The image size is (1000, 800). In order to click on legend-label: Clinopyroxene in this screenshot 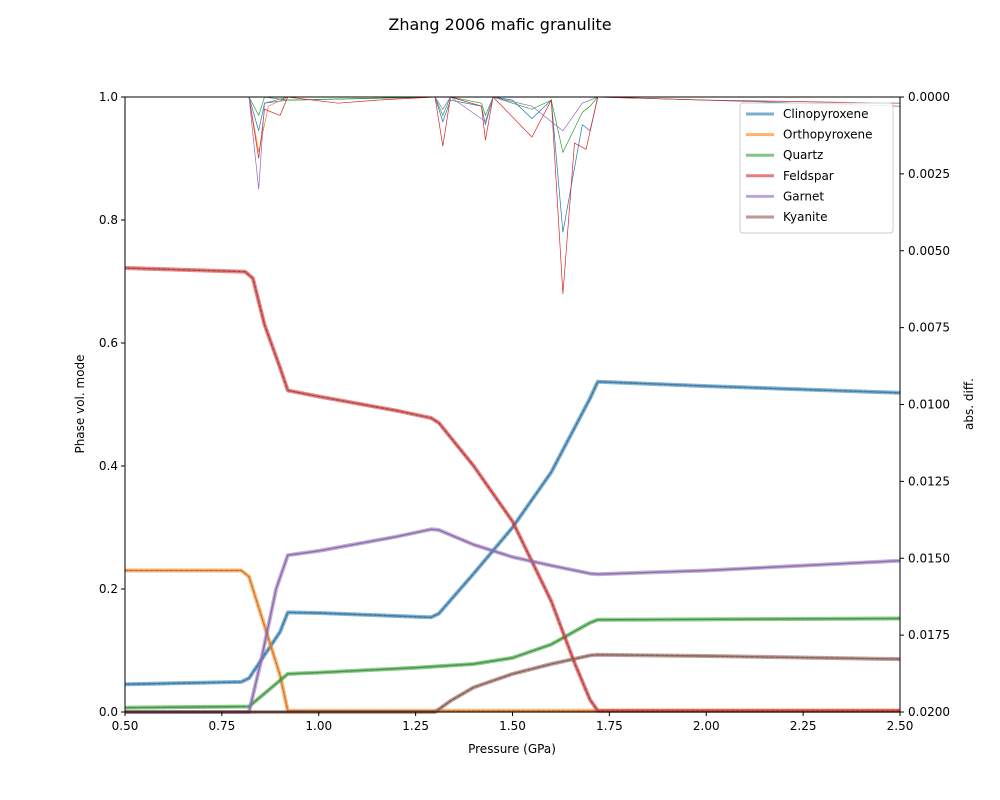, I will do `click(825, 114)`.